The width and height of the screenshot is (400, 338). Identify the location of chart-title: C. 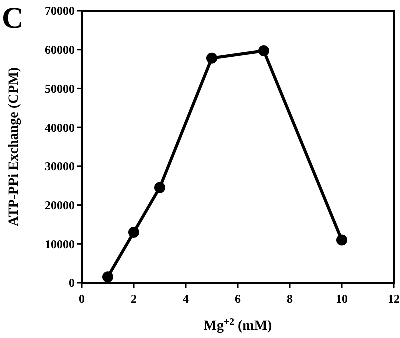
(13, 18).